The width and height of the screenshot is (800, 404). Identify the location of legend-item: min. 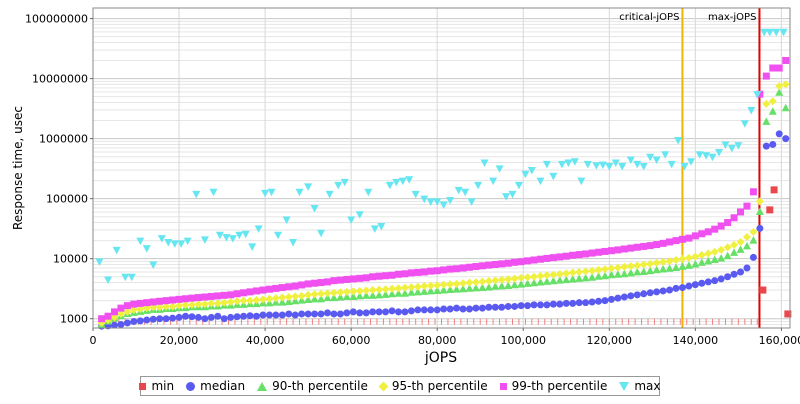
(156, 386).